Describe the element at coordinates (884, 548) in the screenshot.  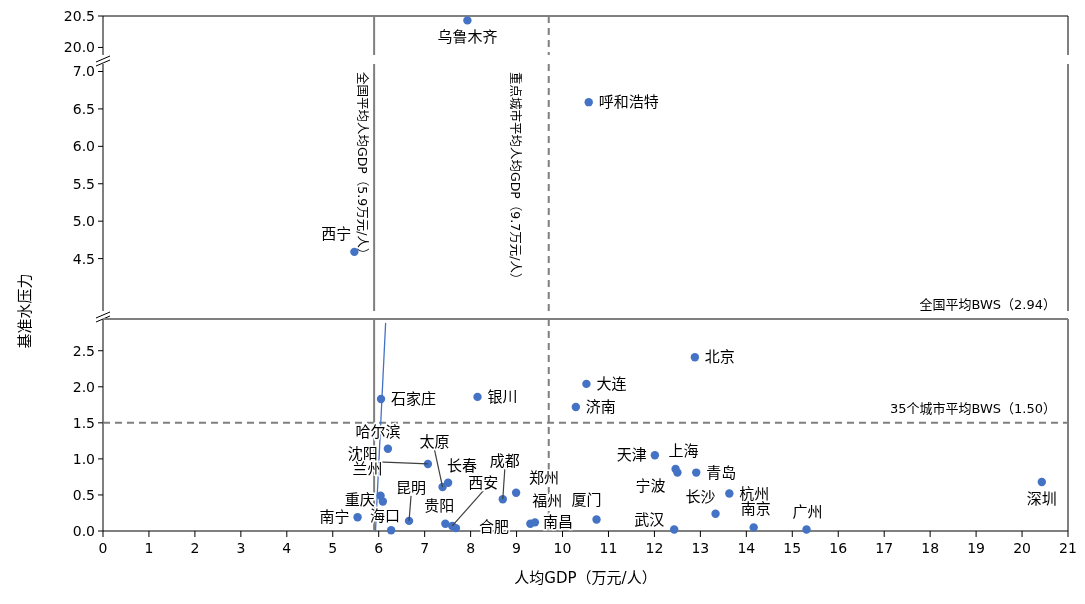
I see `x-tick-label: 17` at that location.